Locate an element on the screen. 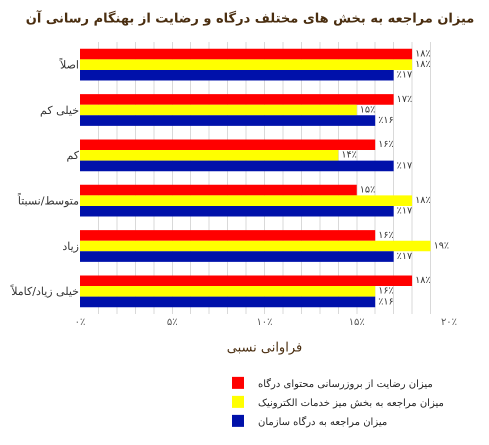 The image size is (489, 445). data-label: ۱۴٪ is located at coordinates (349, 155).